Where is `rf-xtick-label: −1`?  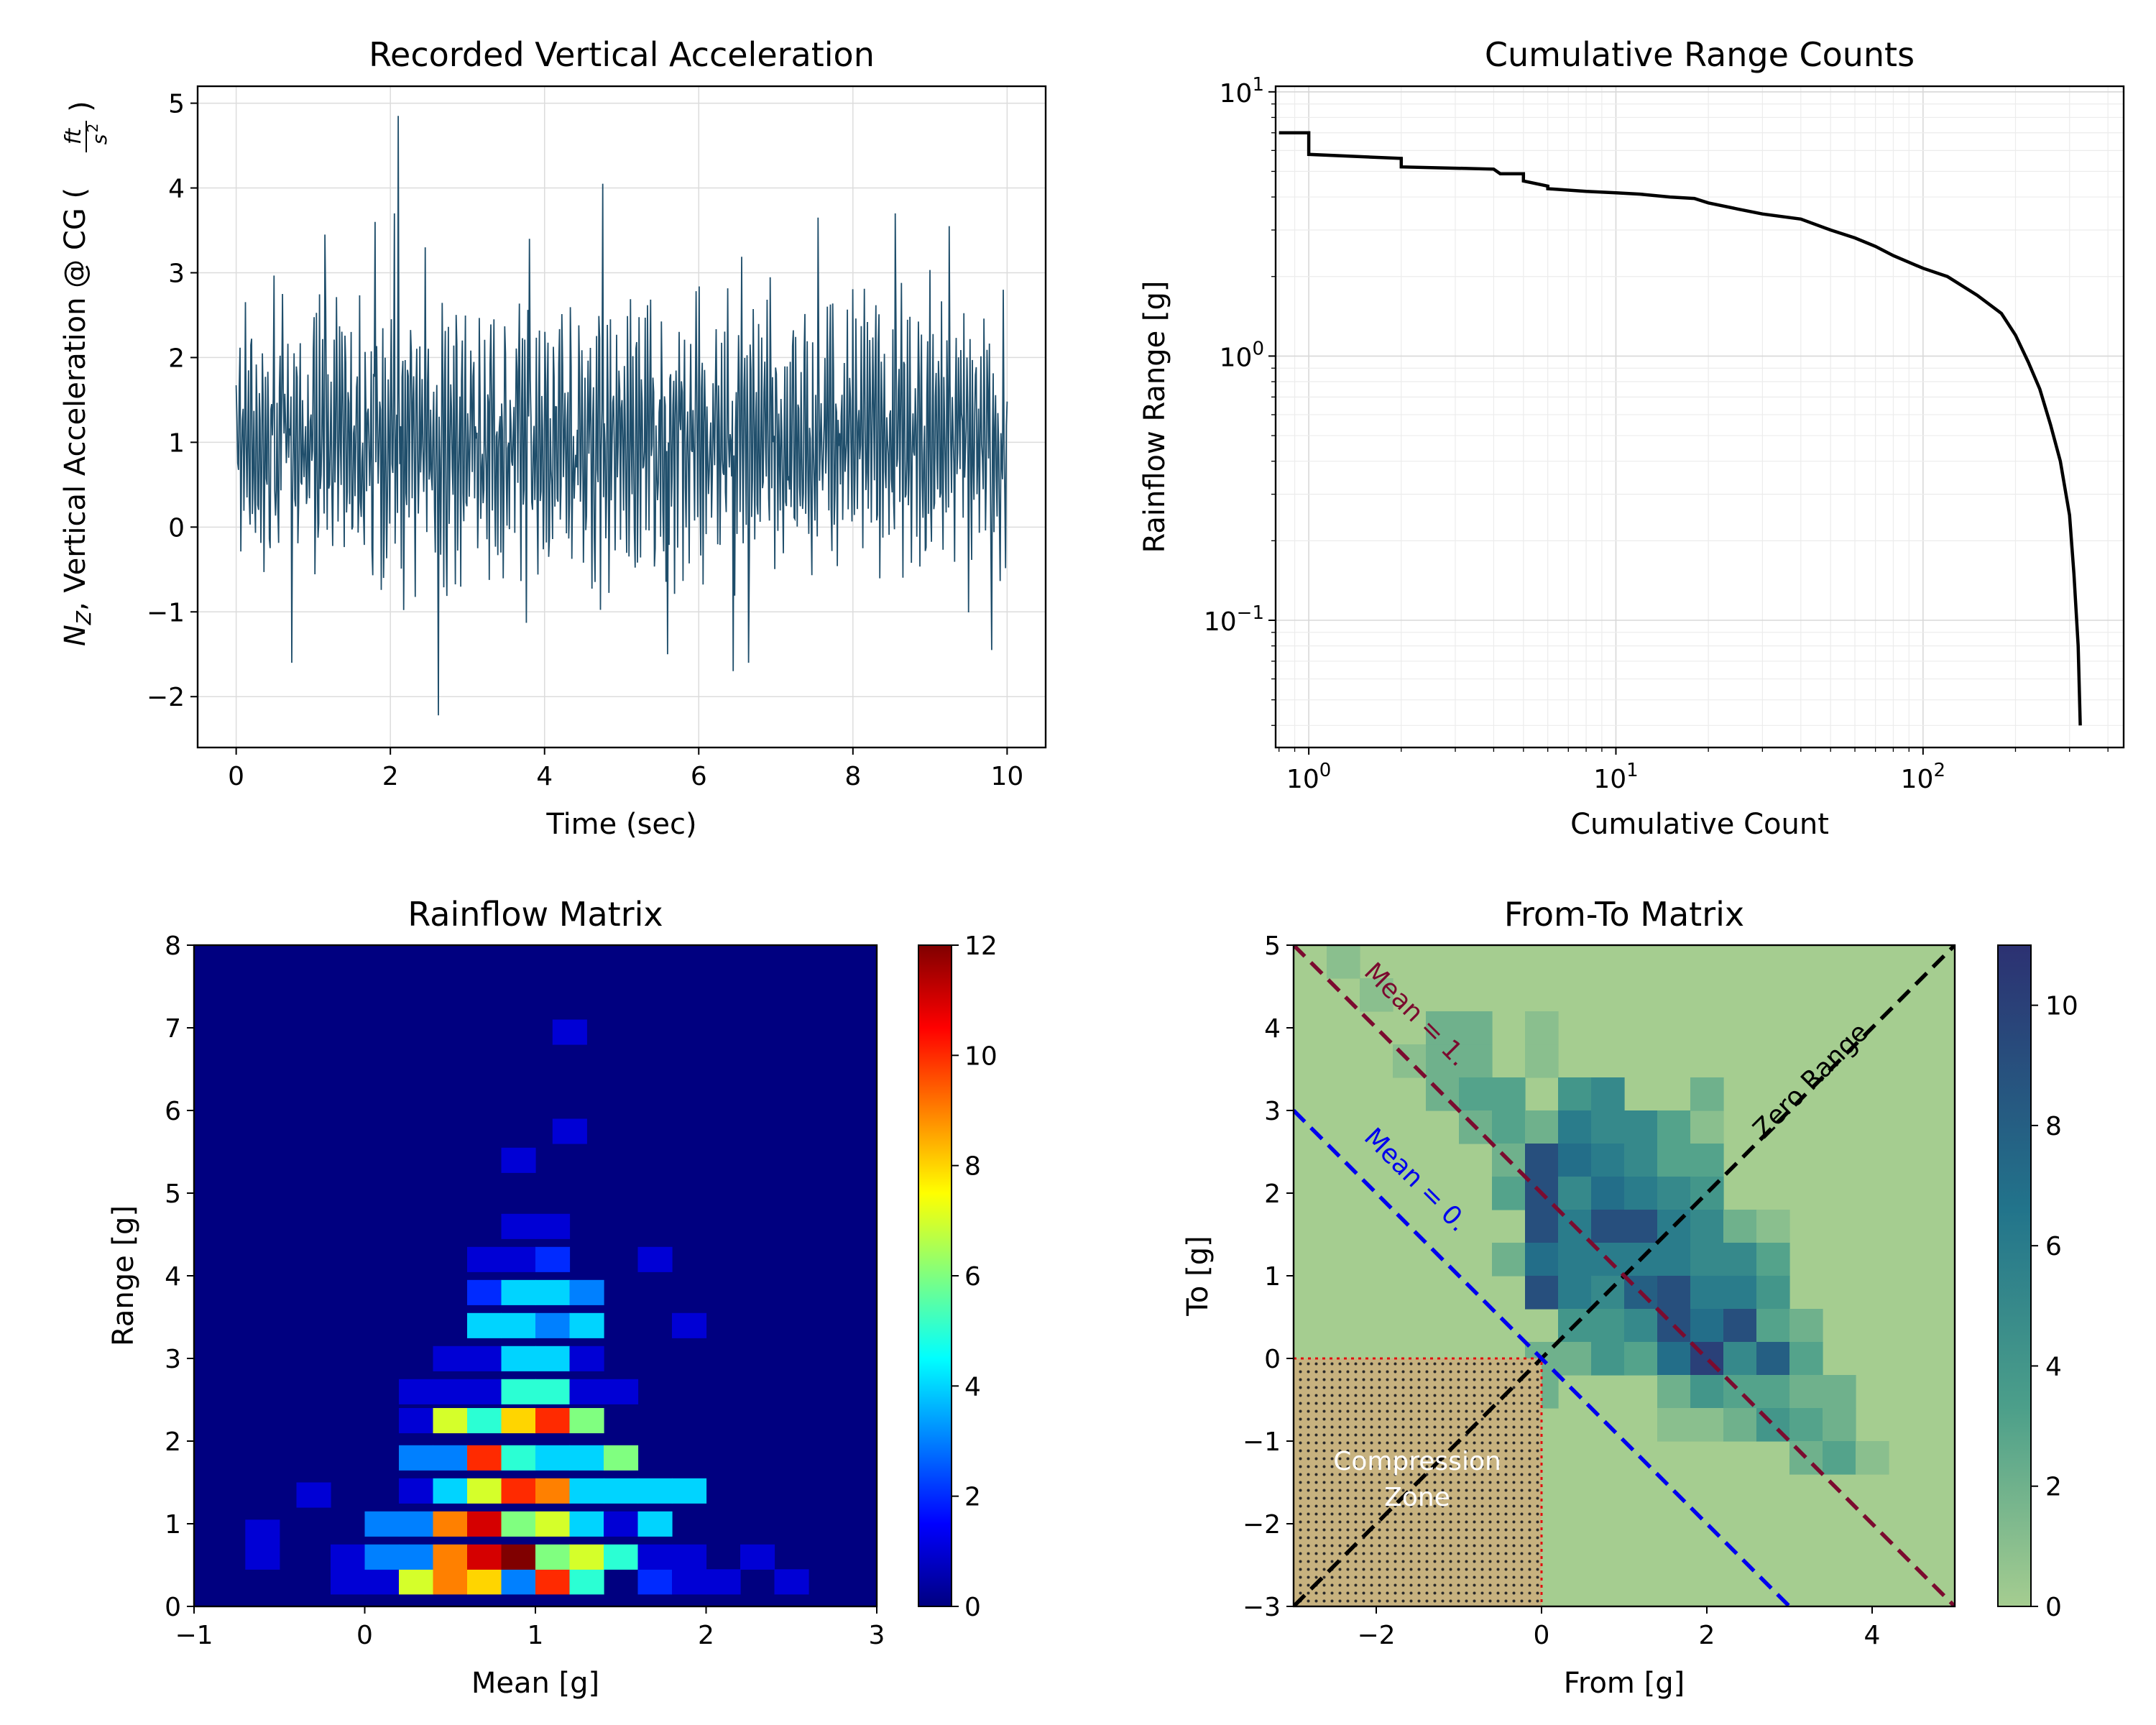 rf-xtick-label: −1 is located at coordinates (194, 1635).